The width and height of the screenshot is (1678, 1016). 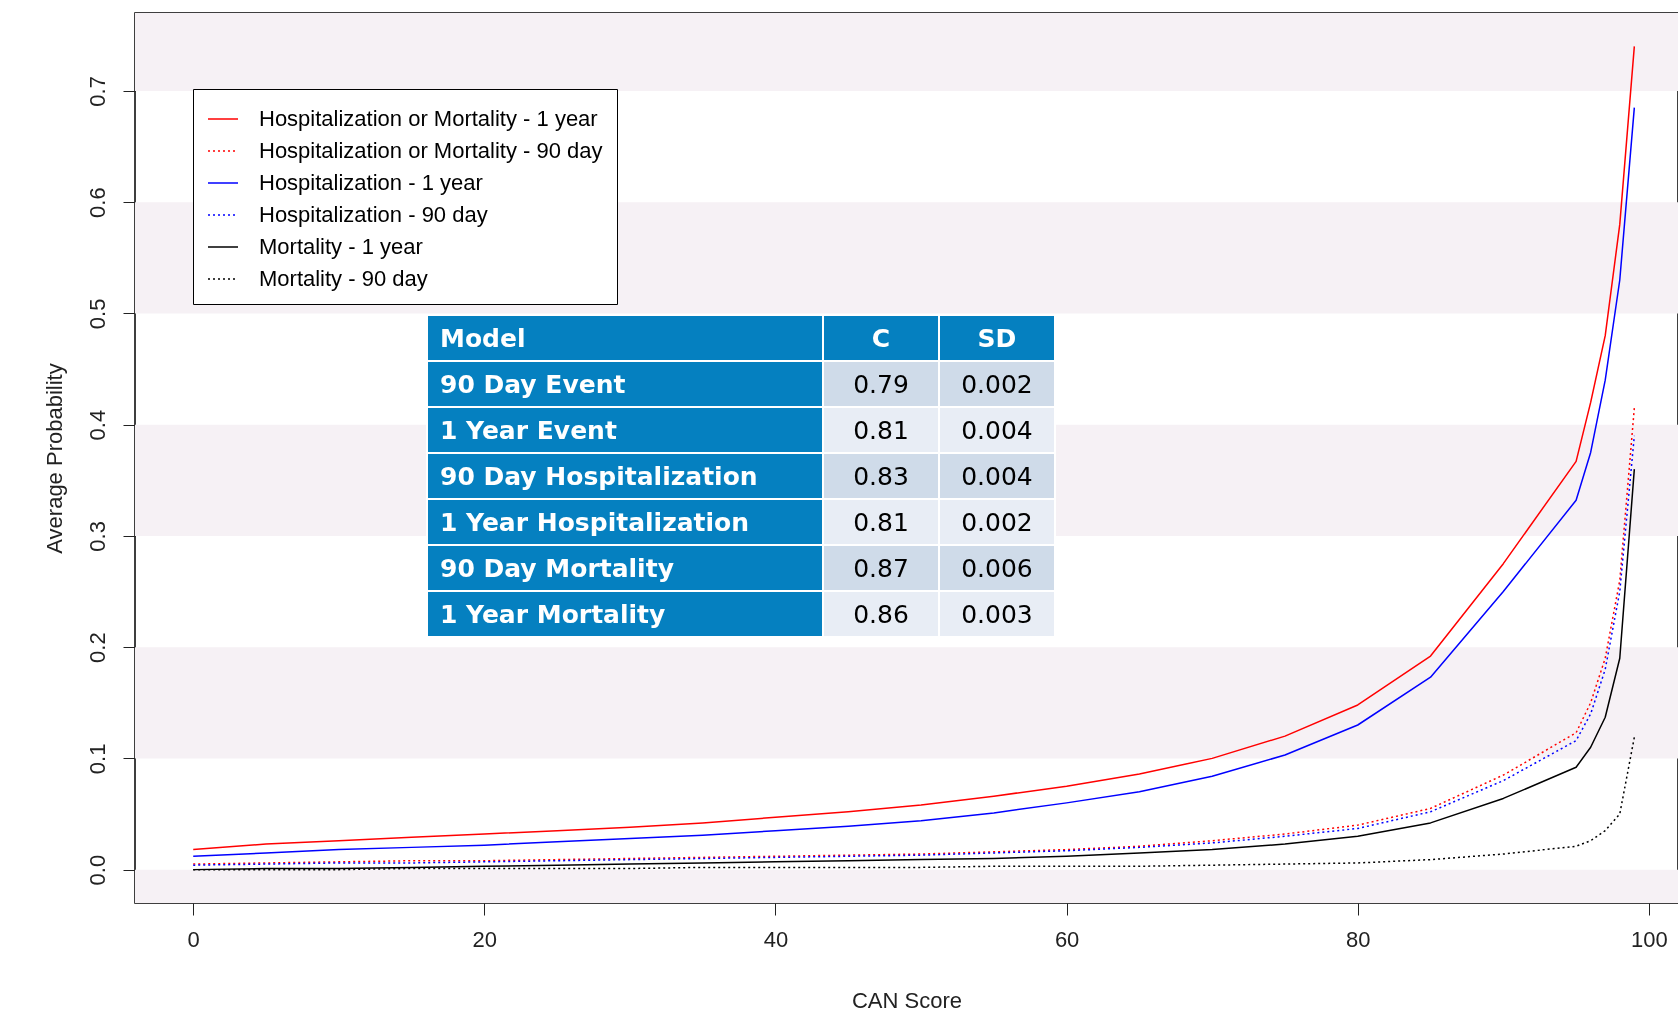 What do you see at coordinates (97, 202) in the screenshot?
I see `y-tick-label: 0.6` at bounding box center [97, 202].